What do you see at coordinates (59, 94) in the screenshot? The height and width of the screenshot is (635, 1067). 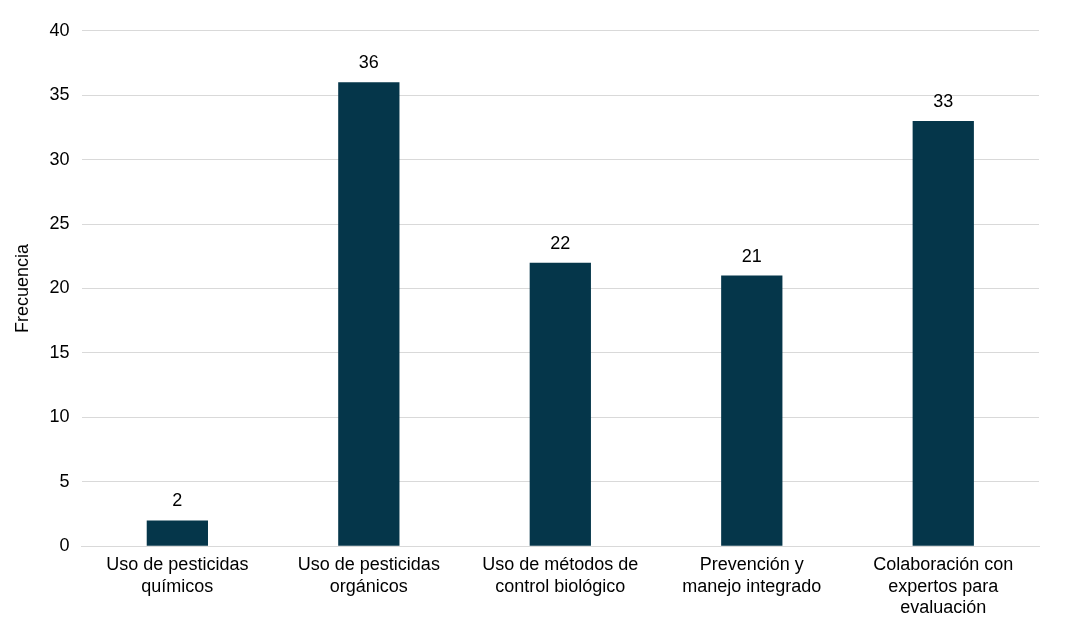 I see `y-tick-label: 35` at bounding box center [59, 94].